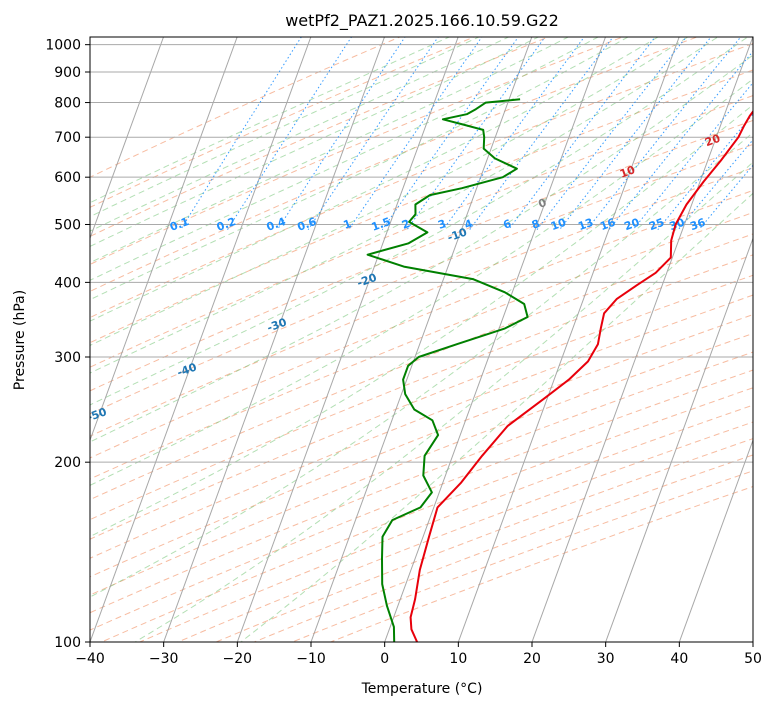  Describe the element at coordinates (348, 224) in the screenshot. I see `mixing-ratio-label: 1` at that location.